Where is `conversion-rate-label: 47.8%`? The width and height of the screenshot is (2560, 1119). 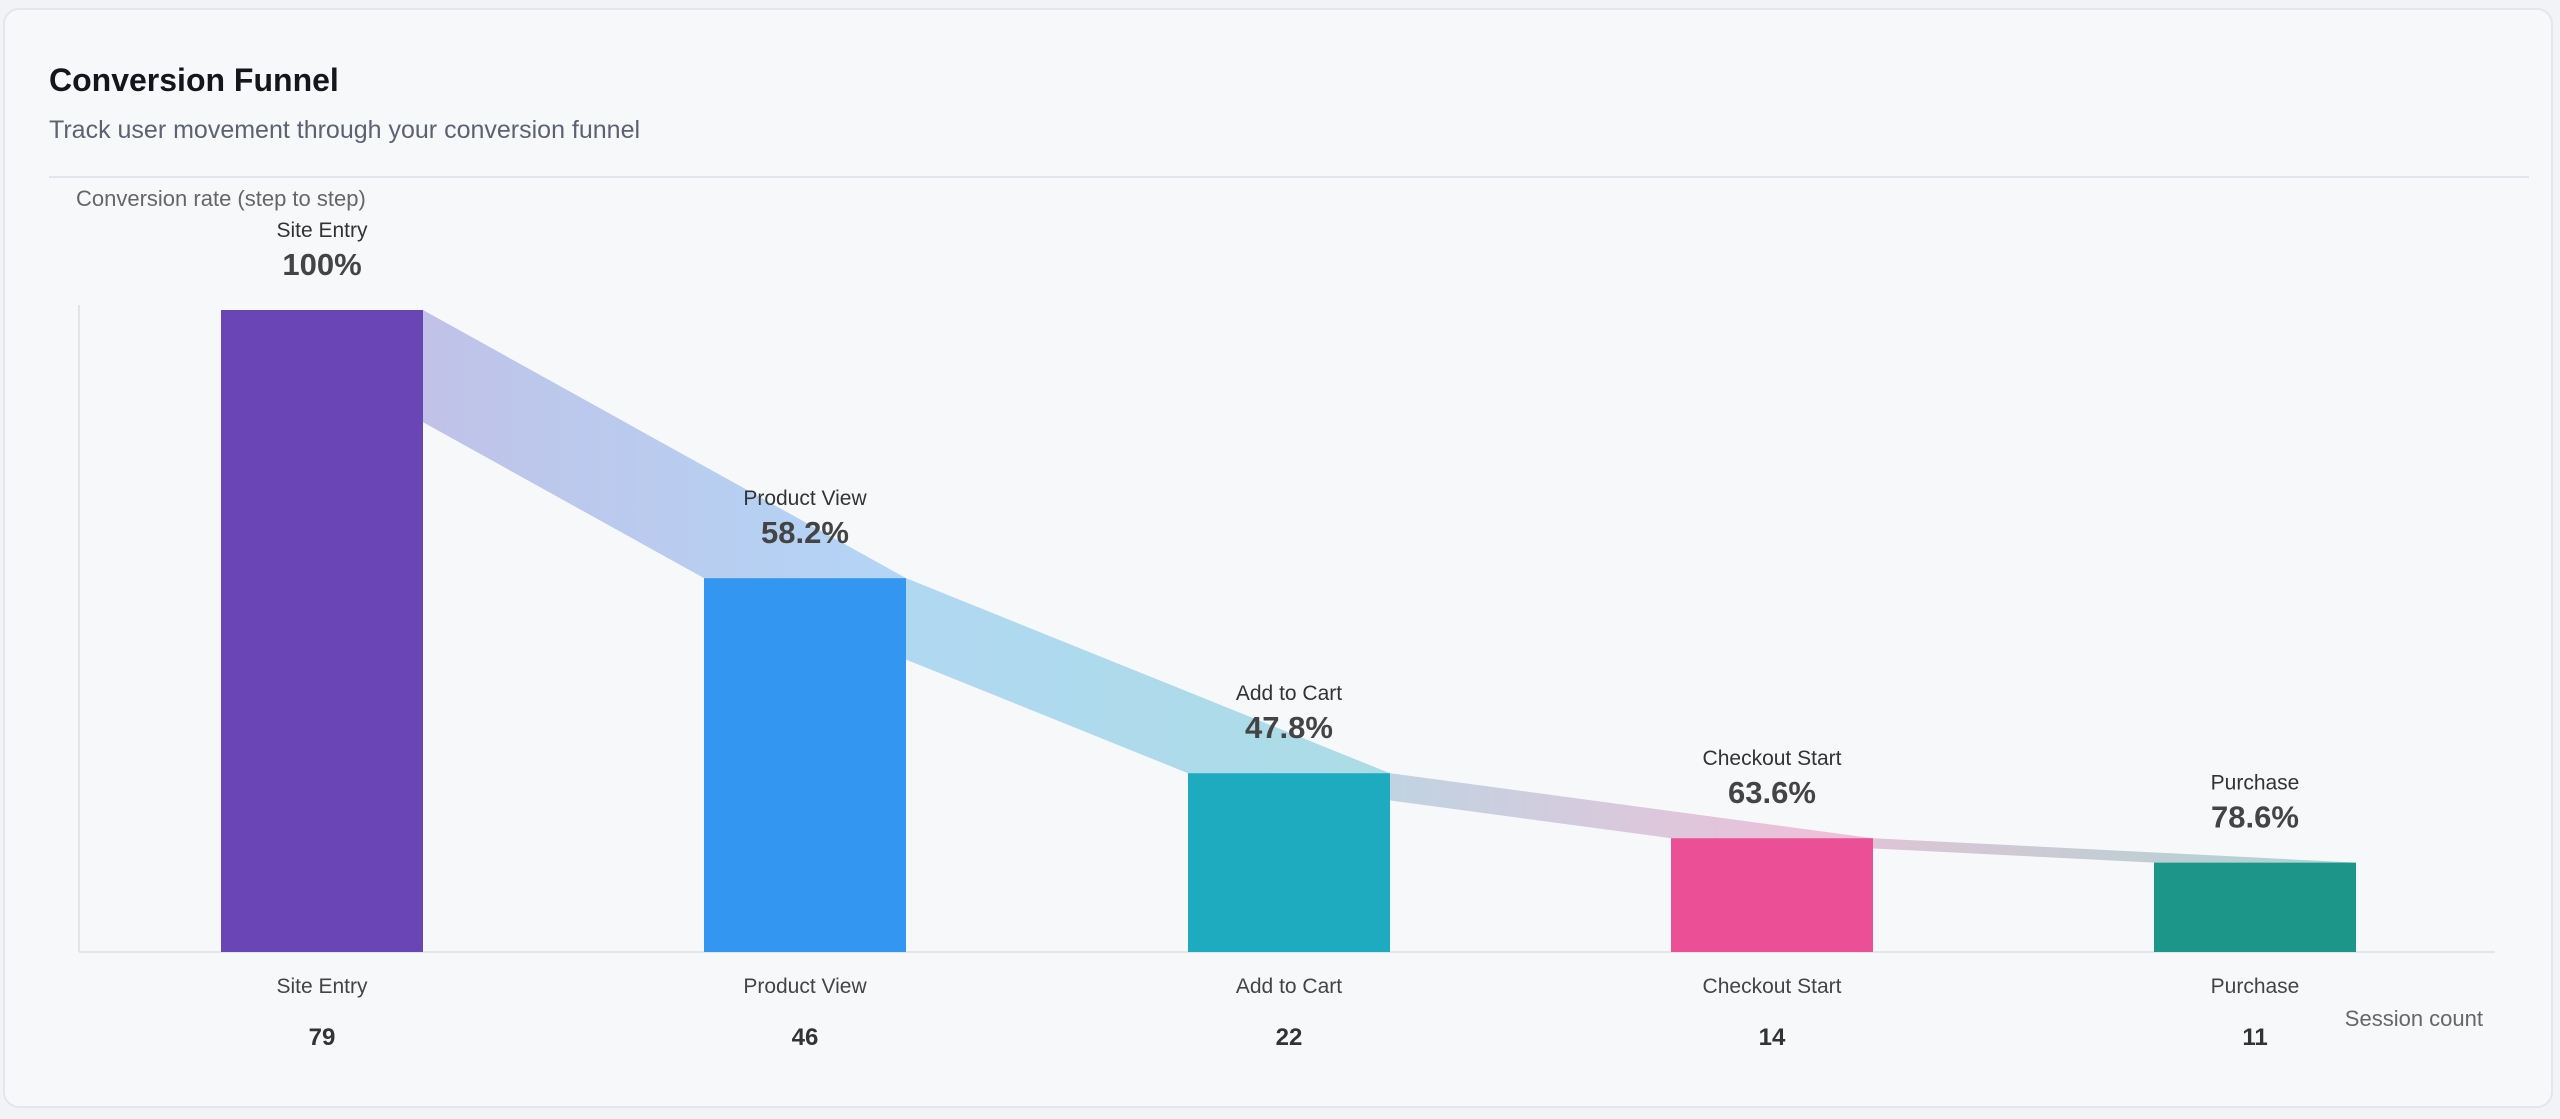 conversion-rate-label: 47.8% is located at coordinates (1289, 727).